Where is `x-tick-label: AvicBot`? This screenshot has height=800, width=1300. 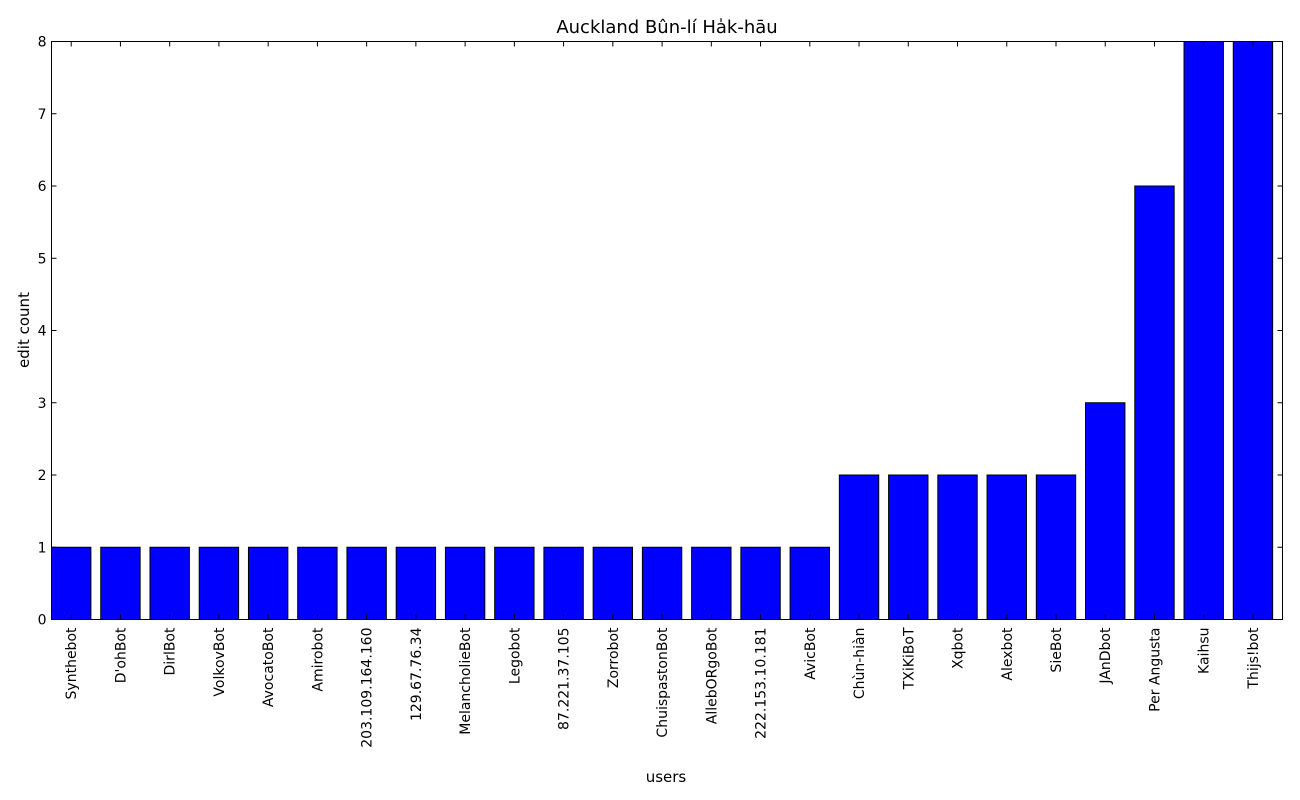
x-tick-label: AvicBot is located at coordinates (811, 653).